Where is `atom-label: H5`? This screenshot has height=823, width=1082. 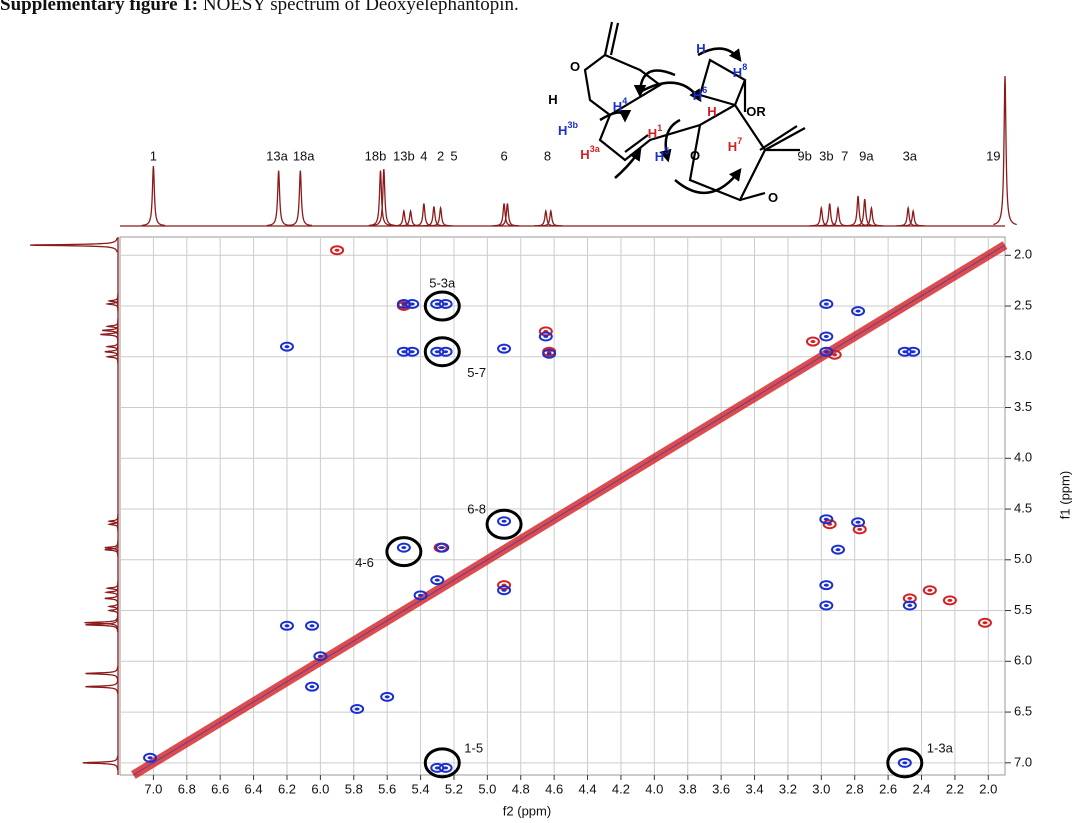 atom-label: H5 is located at coordinates (662, 155).